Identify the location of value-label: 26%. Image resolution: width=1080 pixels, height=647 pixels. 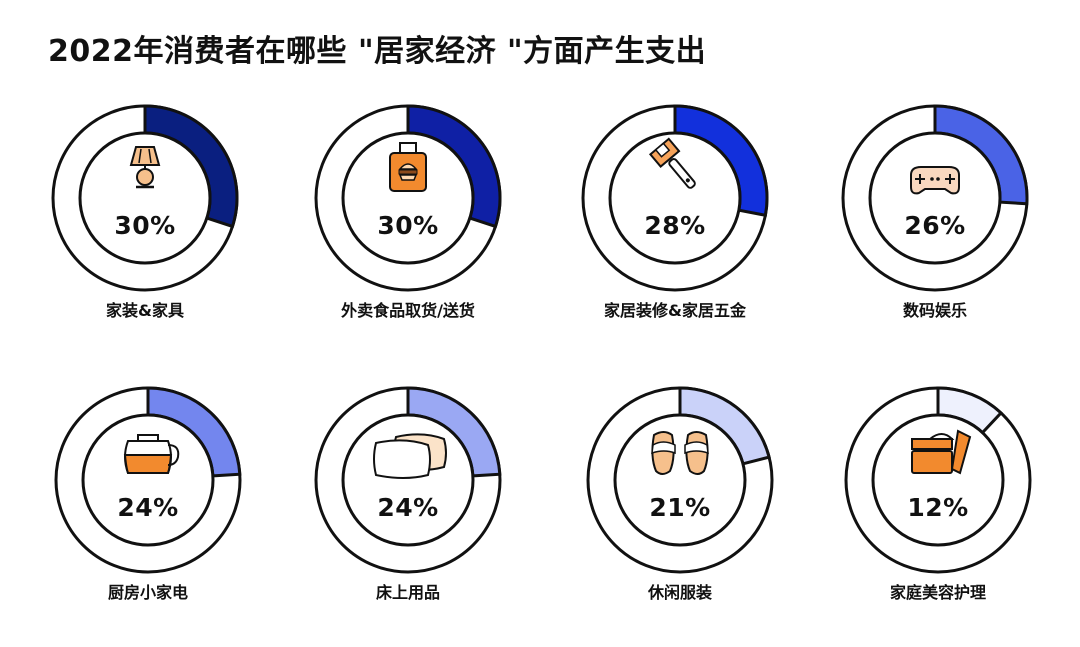
(935, 225).